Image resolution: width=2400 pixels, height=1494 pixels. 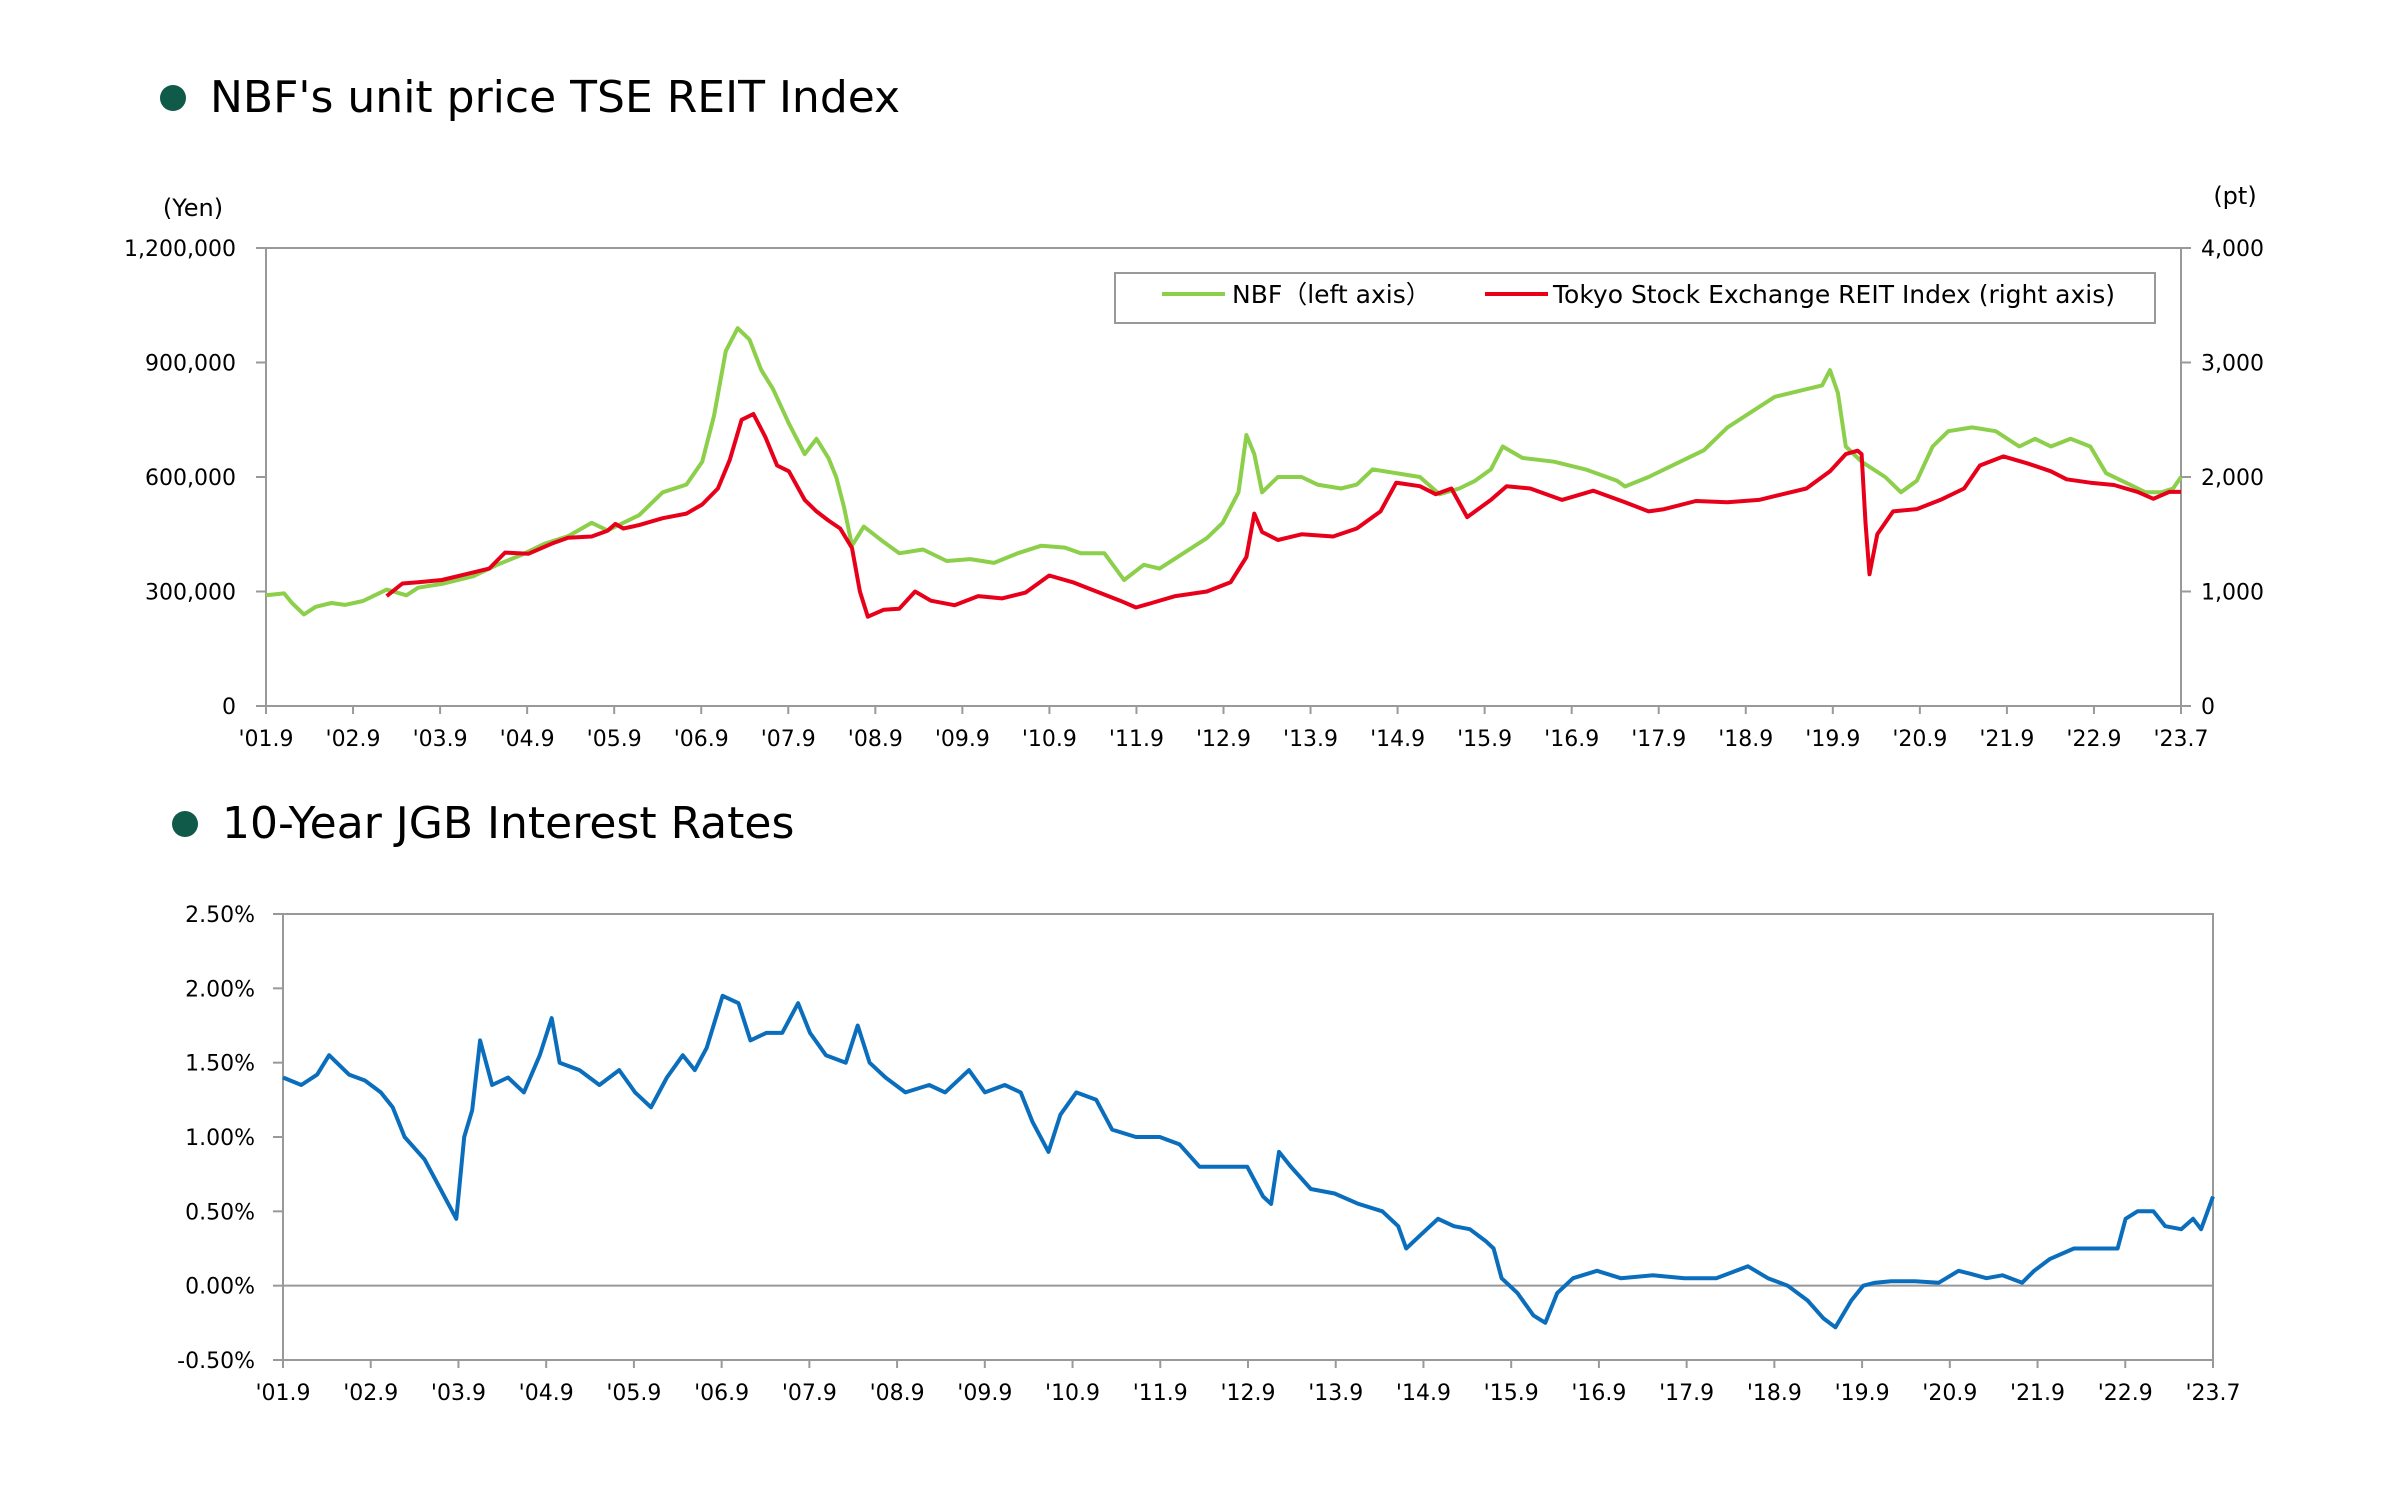 I want to click on chart2-y-tick-label: -0.50%, so click(x=216, y=1361).